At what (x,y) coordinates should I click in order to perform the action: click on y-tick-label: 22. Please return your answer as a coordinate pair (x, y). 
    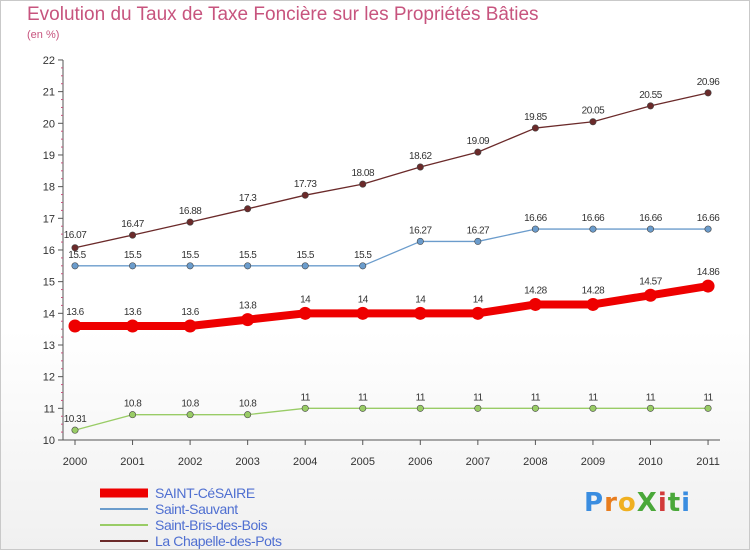
    Looking at the image, I should click on (49, 61).